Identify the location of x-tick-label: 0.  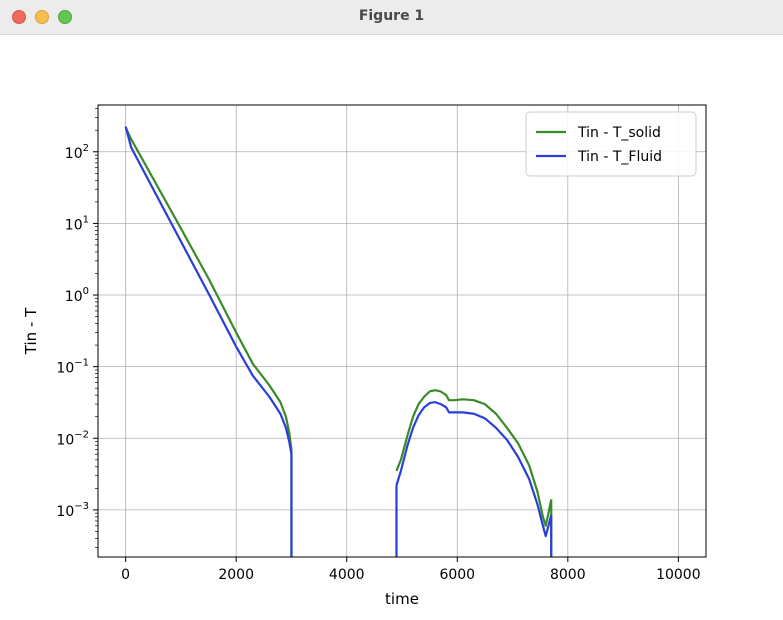
(125, 575).